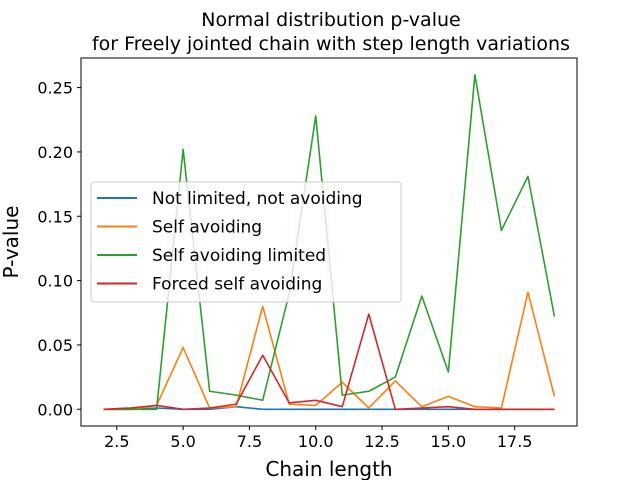 The height and width of the screenshot is (480, 640). What do you see at coordinates (257, 199) in the screenshot?
I see `legend-label-0: Not limited, not avoiding` at bounding box center [257, 199].